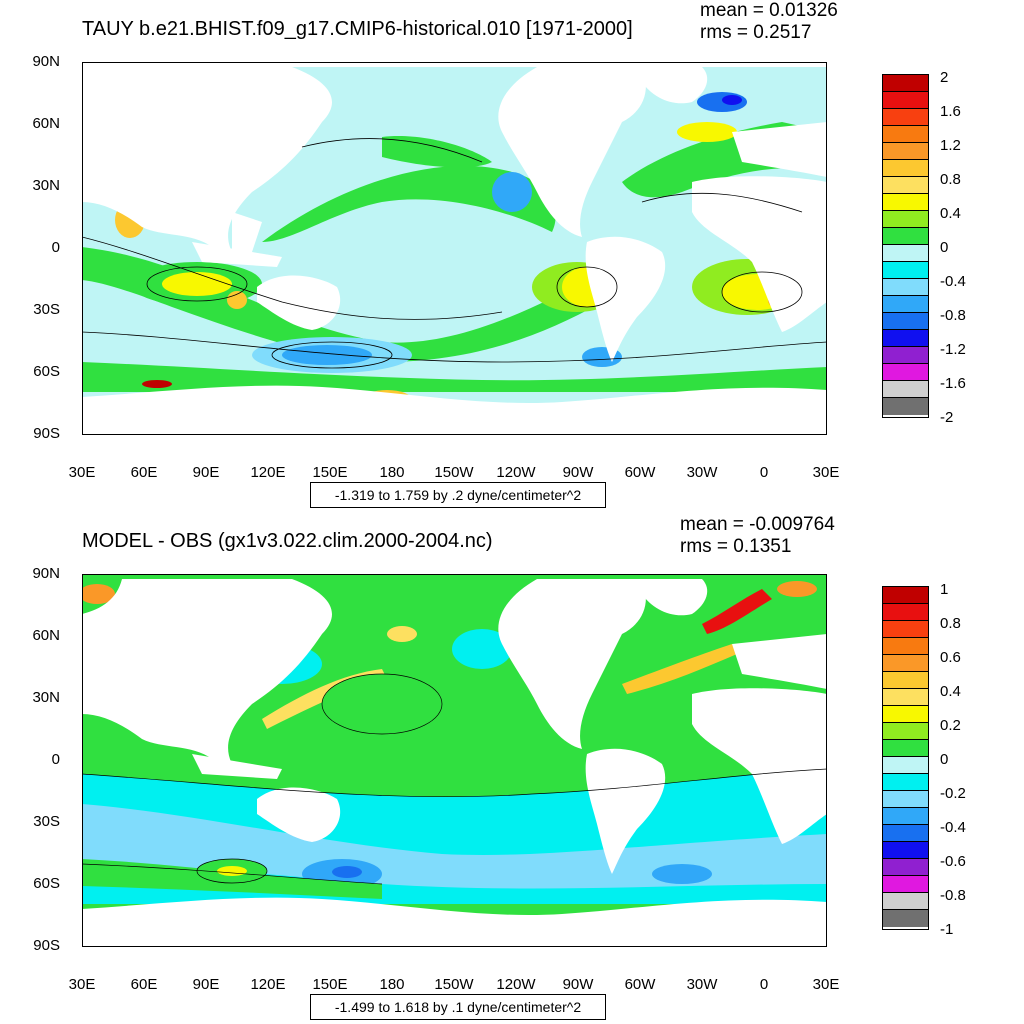  What do you see at coordinates (454, 846) in the screenshot?
I see `field-southern-lightblue` at bounding box center [454, 846].